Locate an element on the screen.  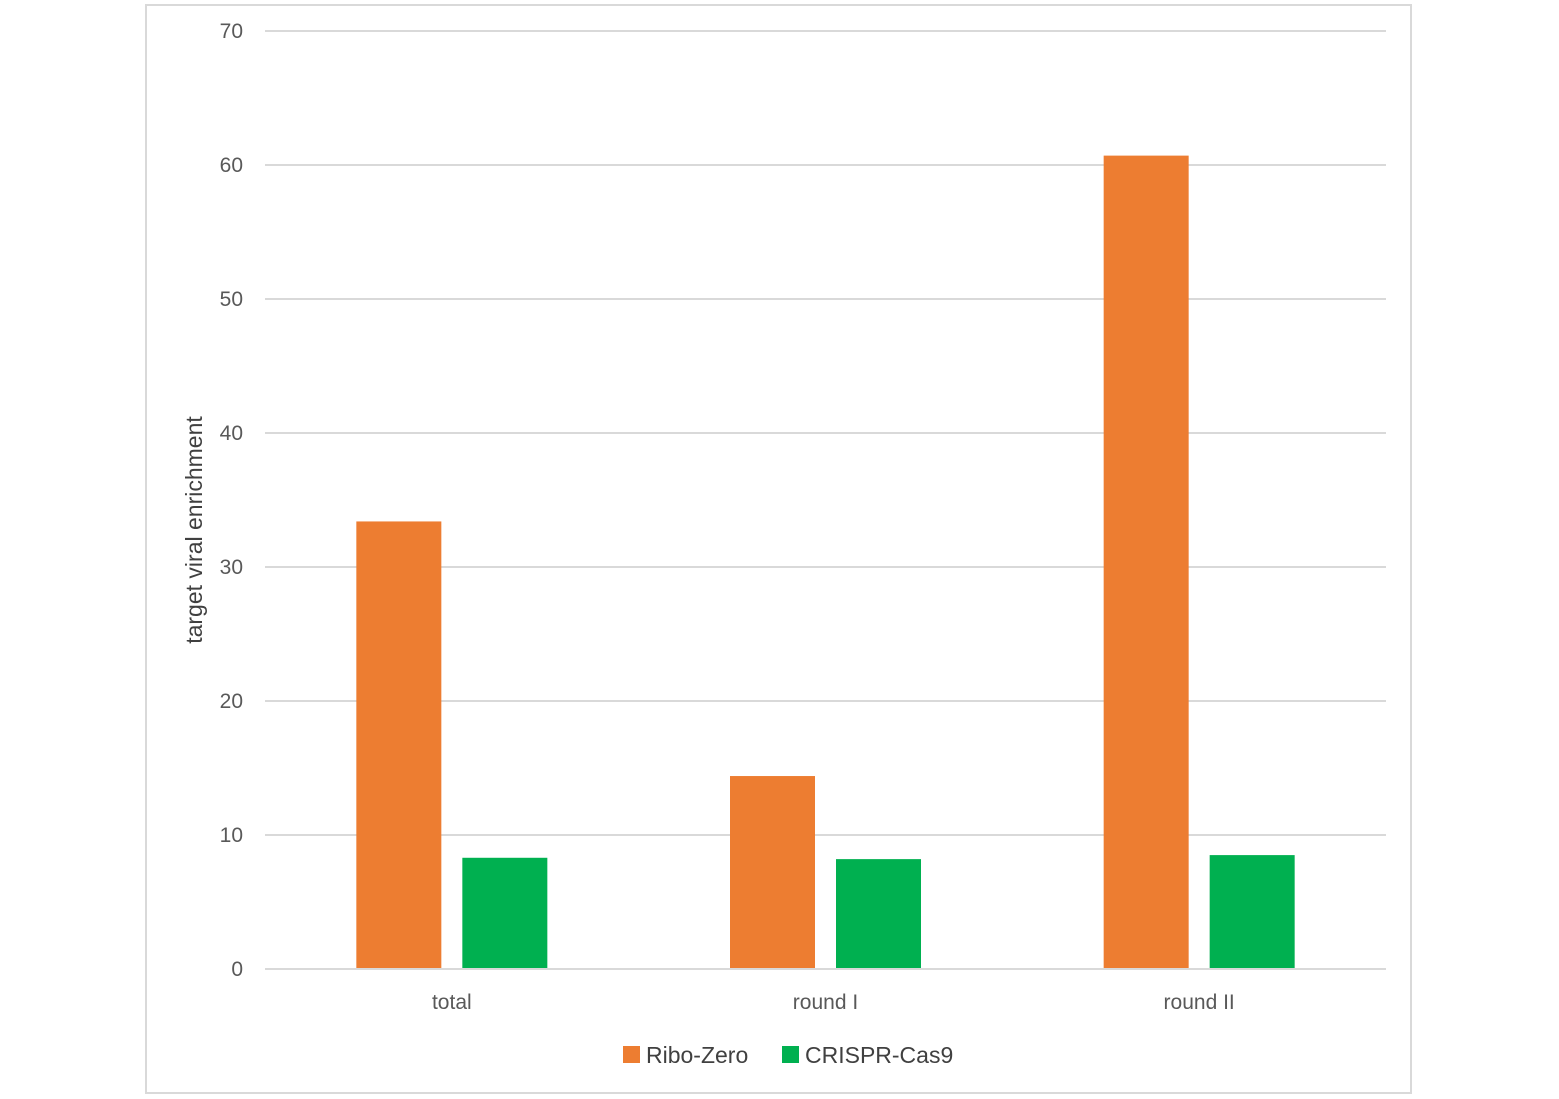
x-tick-label-round-ii: round II is located at coordinates (1199, 1002).